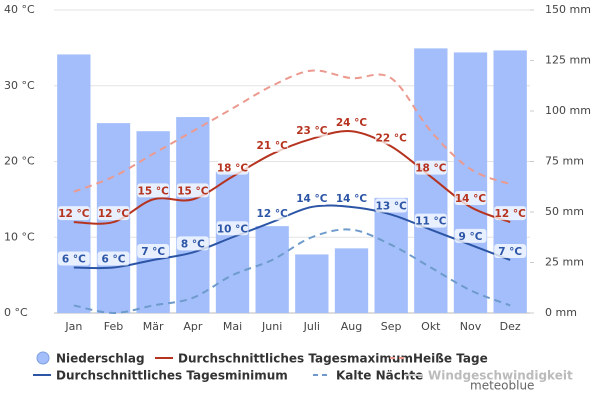 This screenshot has width=600, height=400. Describe the element at coordinates (19, 161) in the screenshot. I see `y-tick-label: 20 °C` at that location.